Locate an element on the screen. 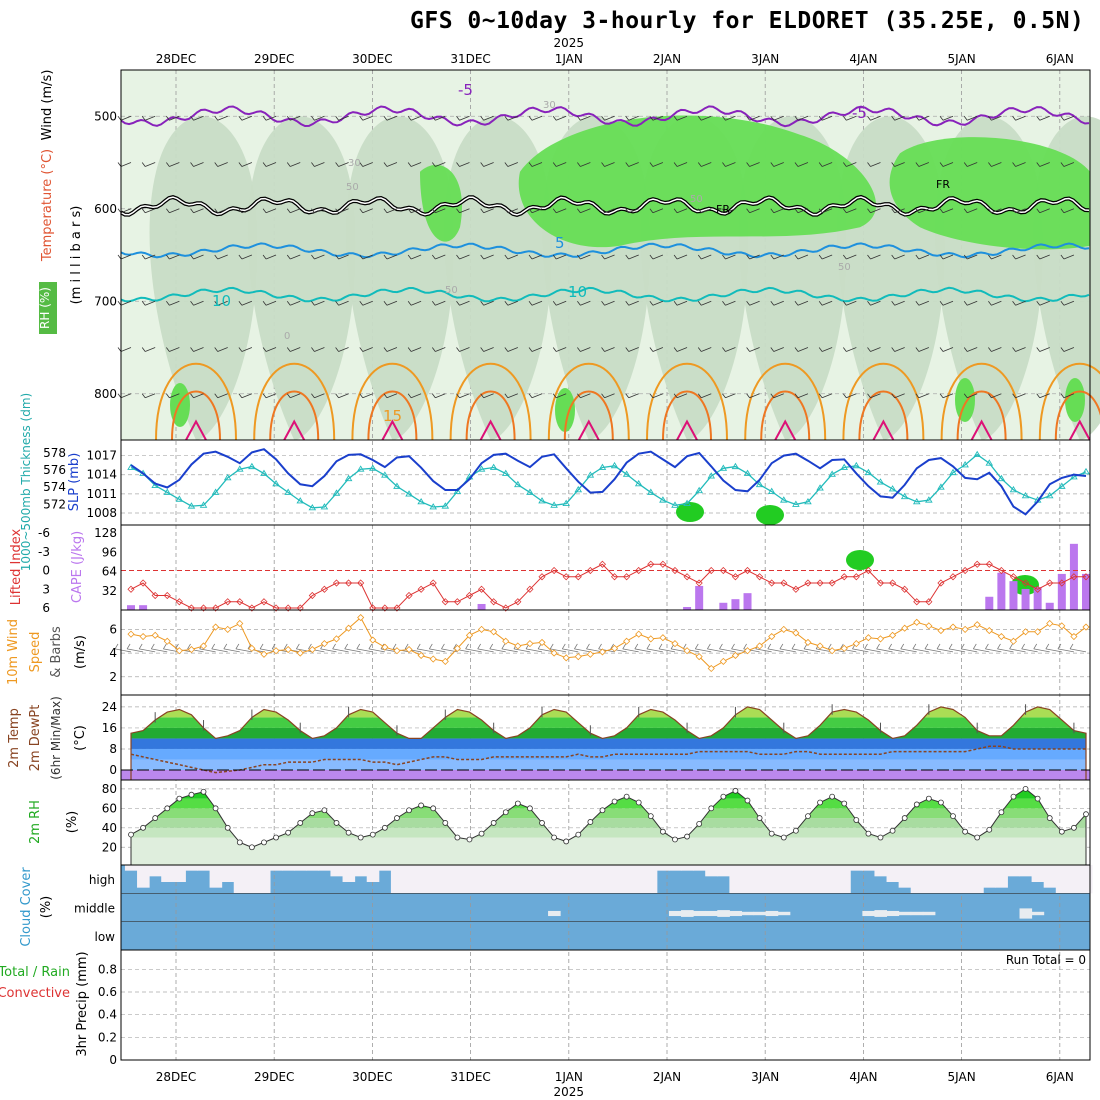  pressure-tick: 500 is located at coordinates (105, 116).